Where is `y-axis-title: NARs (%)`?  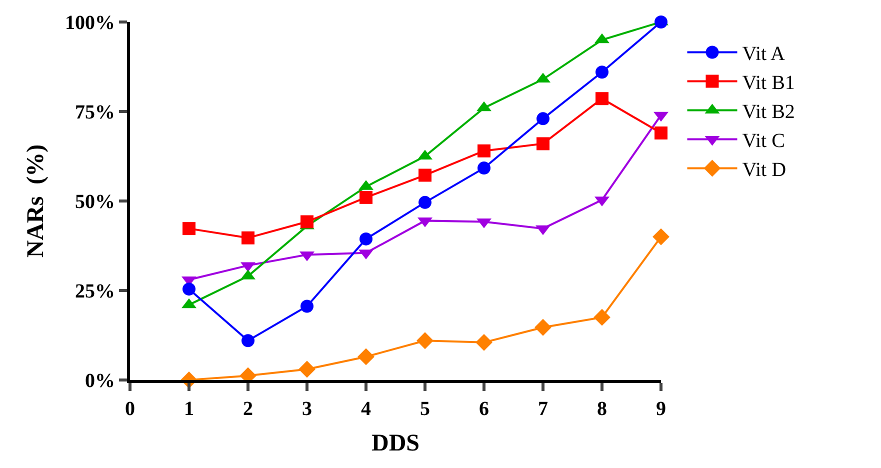 y-axis-title: NARs (%) is located at coordinates (36, 201).